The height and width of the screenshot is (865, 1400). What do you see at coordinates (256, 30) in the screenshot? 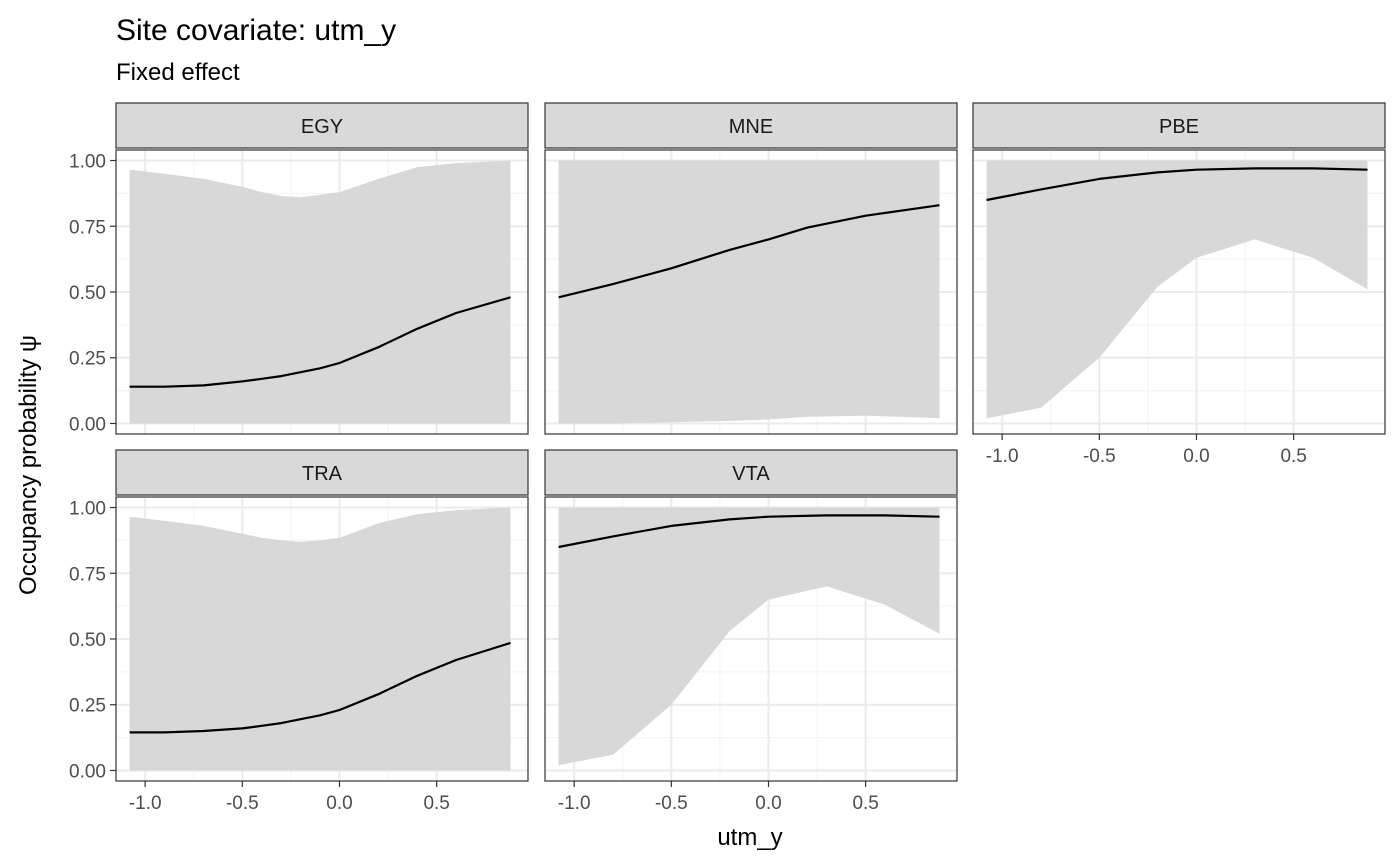
I see `chart-title: Site covariate: utm_y` at bounding box center [256, 30].